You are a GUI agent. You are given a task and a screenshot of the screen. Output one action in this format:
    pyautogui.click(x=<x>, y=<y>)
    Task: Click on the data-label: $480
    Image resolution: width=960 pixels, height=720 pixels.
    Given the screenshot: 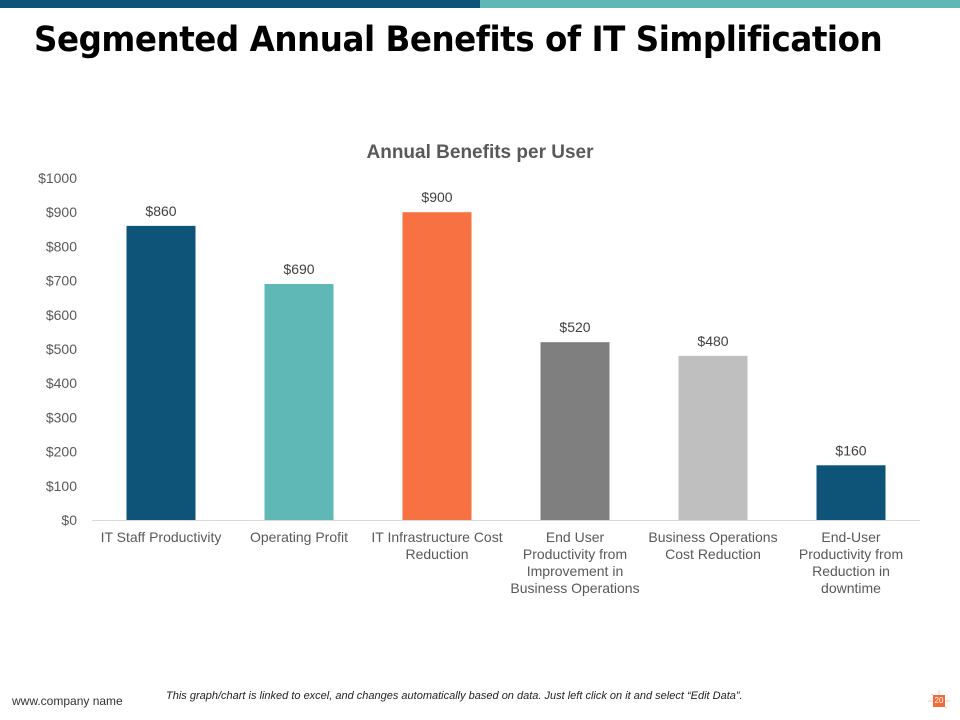 What is the action you would take?
    pyautogui.click(x=712, y=341)
    